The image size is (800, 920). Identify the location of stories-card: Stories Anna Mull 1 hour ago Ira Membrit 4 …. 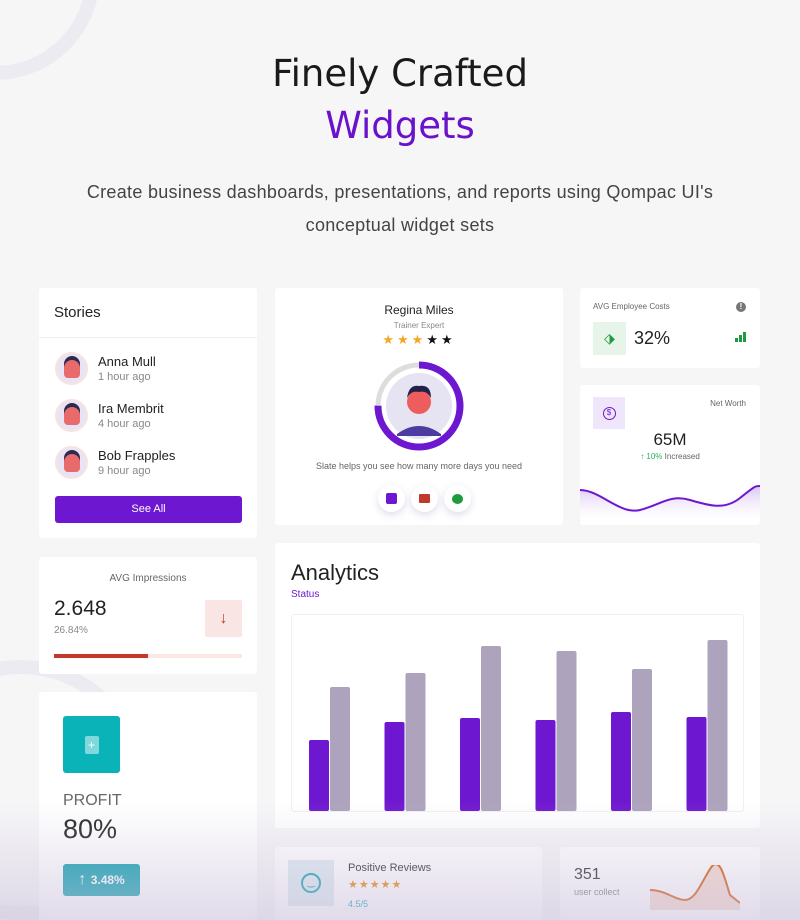
(148, 413).